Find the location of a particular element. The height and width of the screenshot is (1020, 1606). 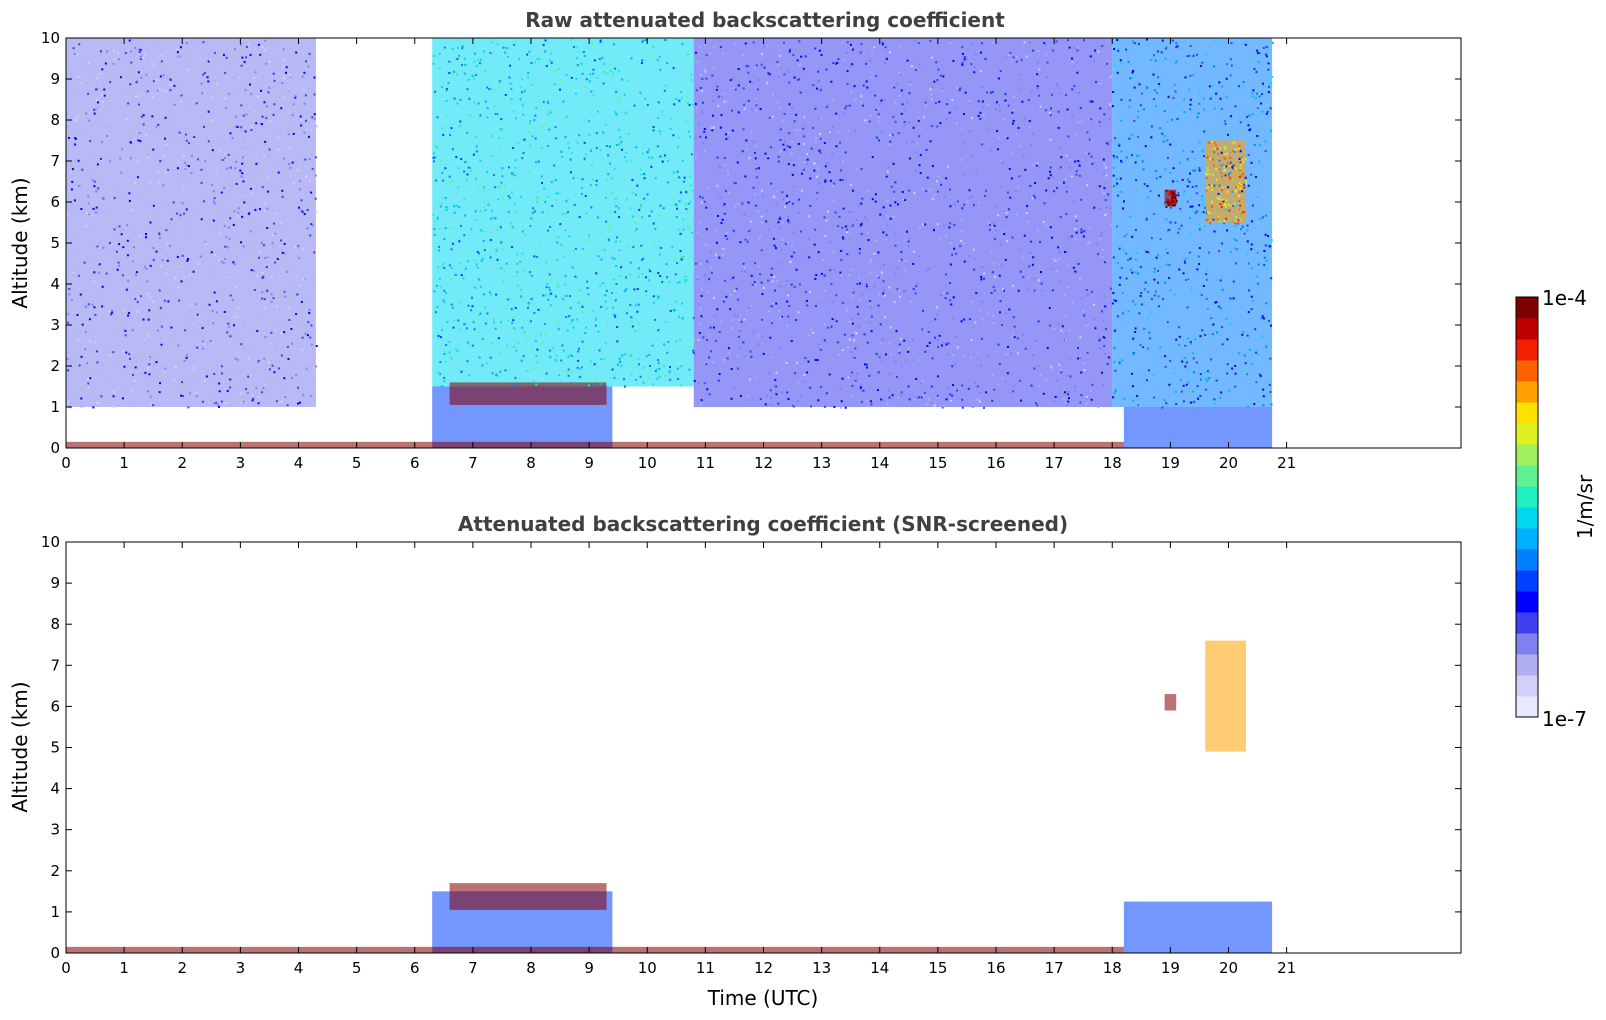

raw-ytick-label: 4 is located at coordinates (55, 284).